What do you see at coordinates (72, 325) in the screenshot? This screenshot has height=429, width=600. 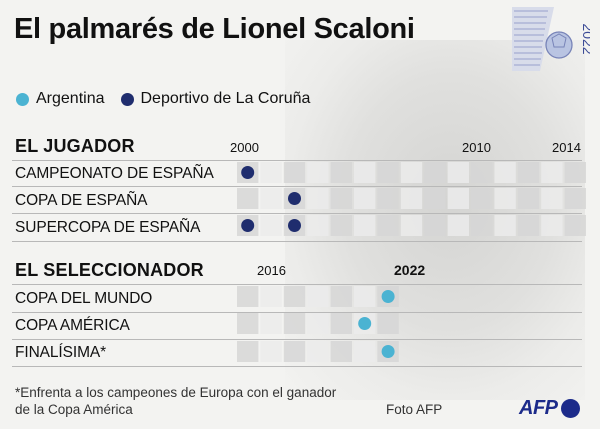 I see `row-label-copa-america: COPA AMÉRICA` at bounding box center [72, 325].